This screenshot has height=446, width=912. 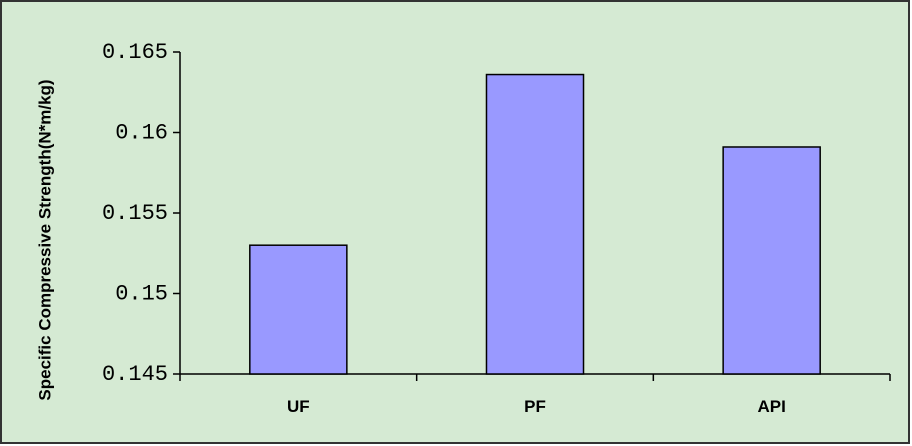 I want to click on y-axis-label: Specific Compressive Strength(N*m/kg), so click(x=44, y=239).